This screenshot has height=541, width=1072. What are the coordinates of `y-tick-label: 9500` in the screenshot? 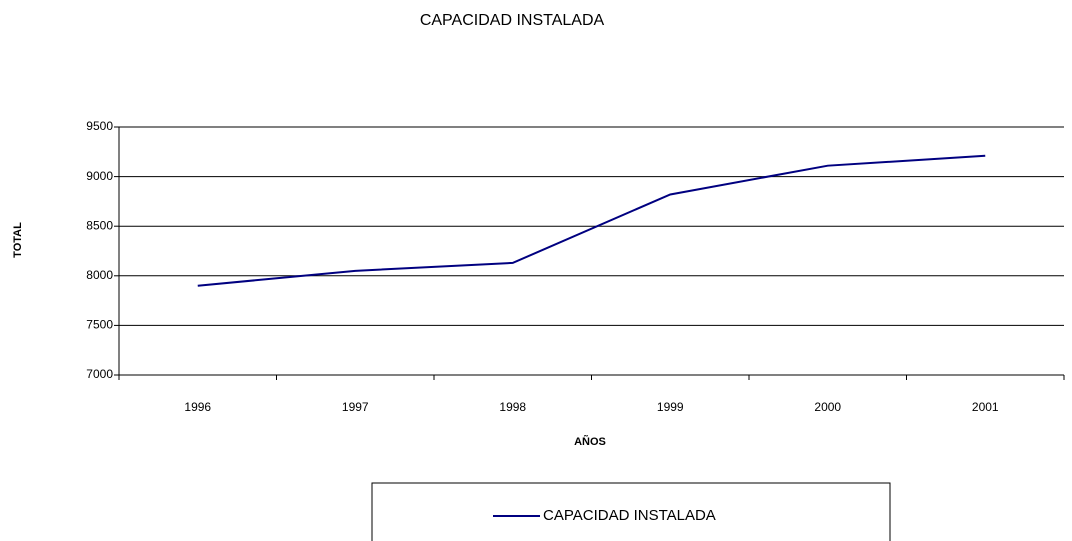 It's located at (99, 126).